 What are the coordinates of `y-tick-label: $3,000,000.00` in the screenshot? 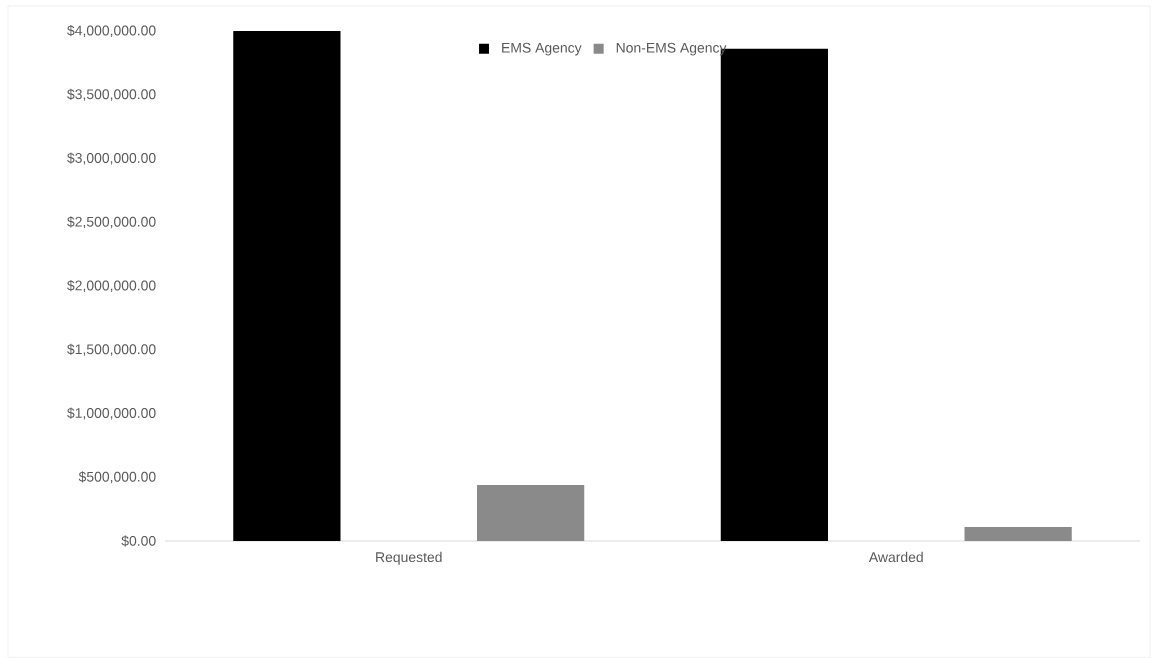 It's located at (111, 158).